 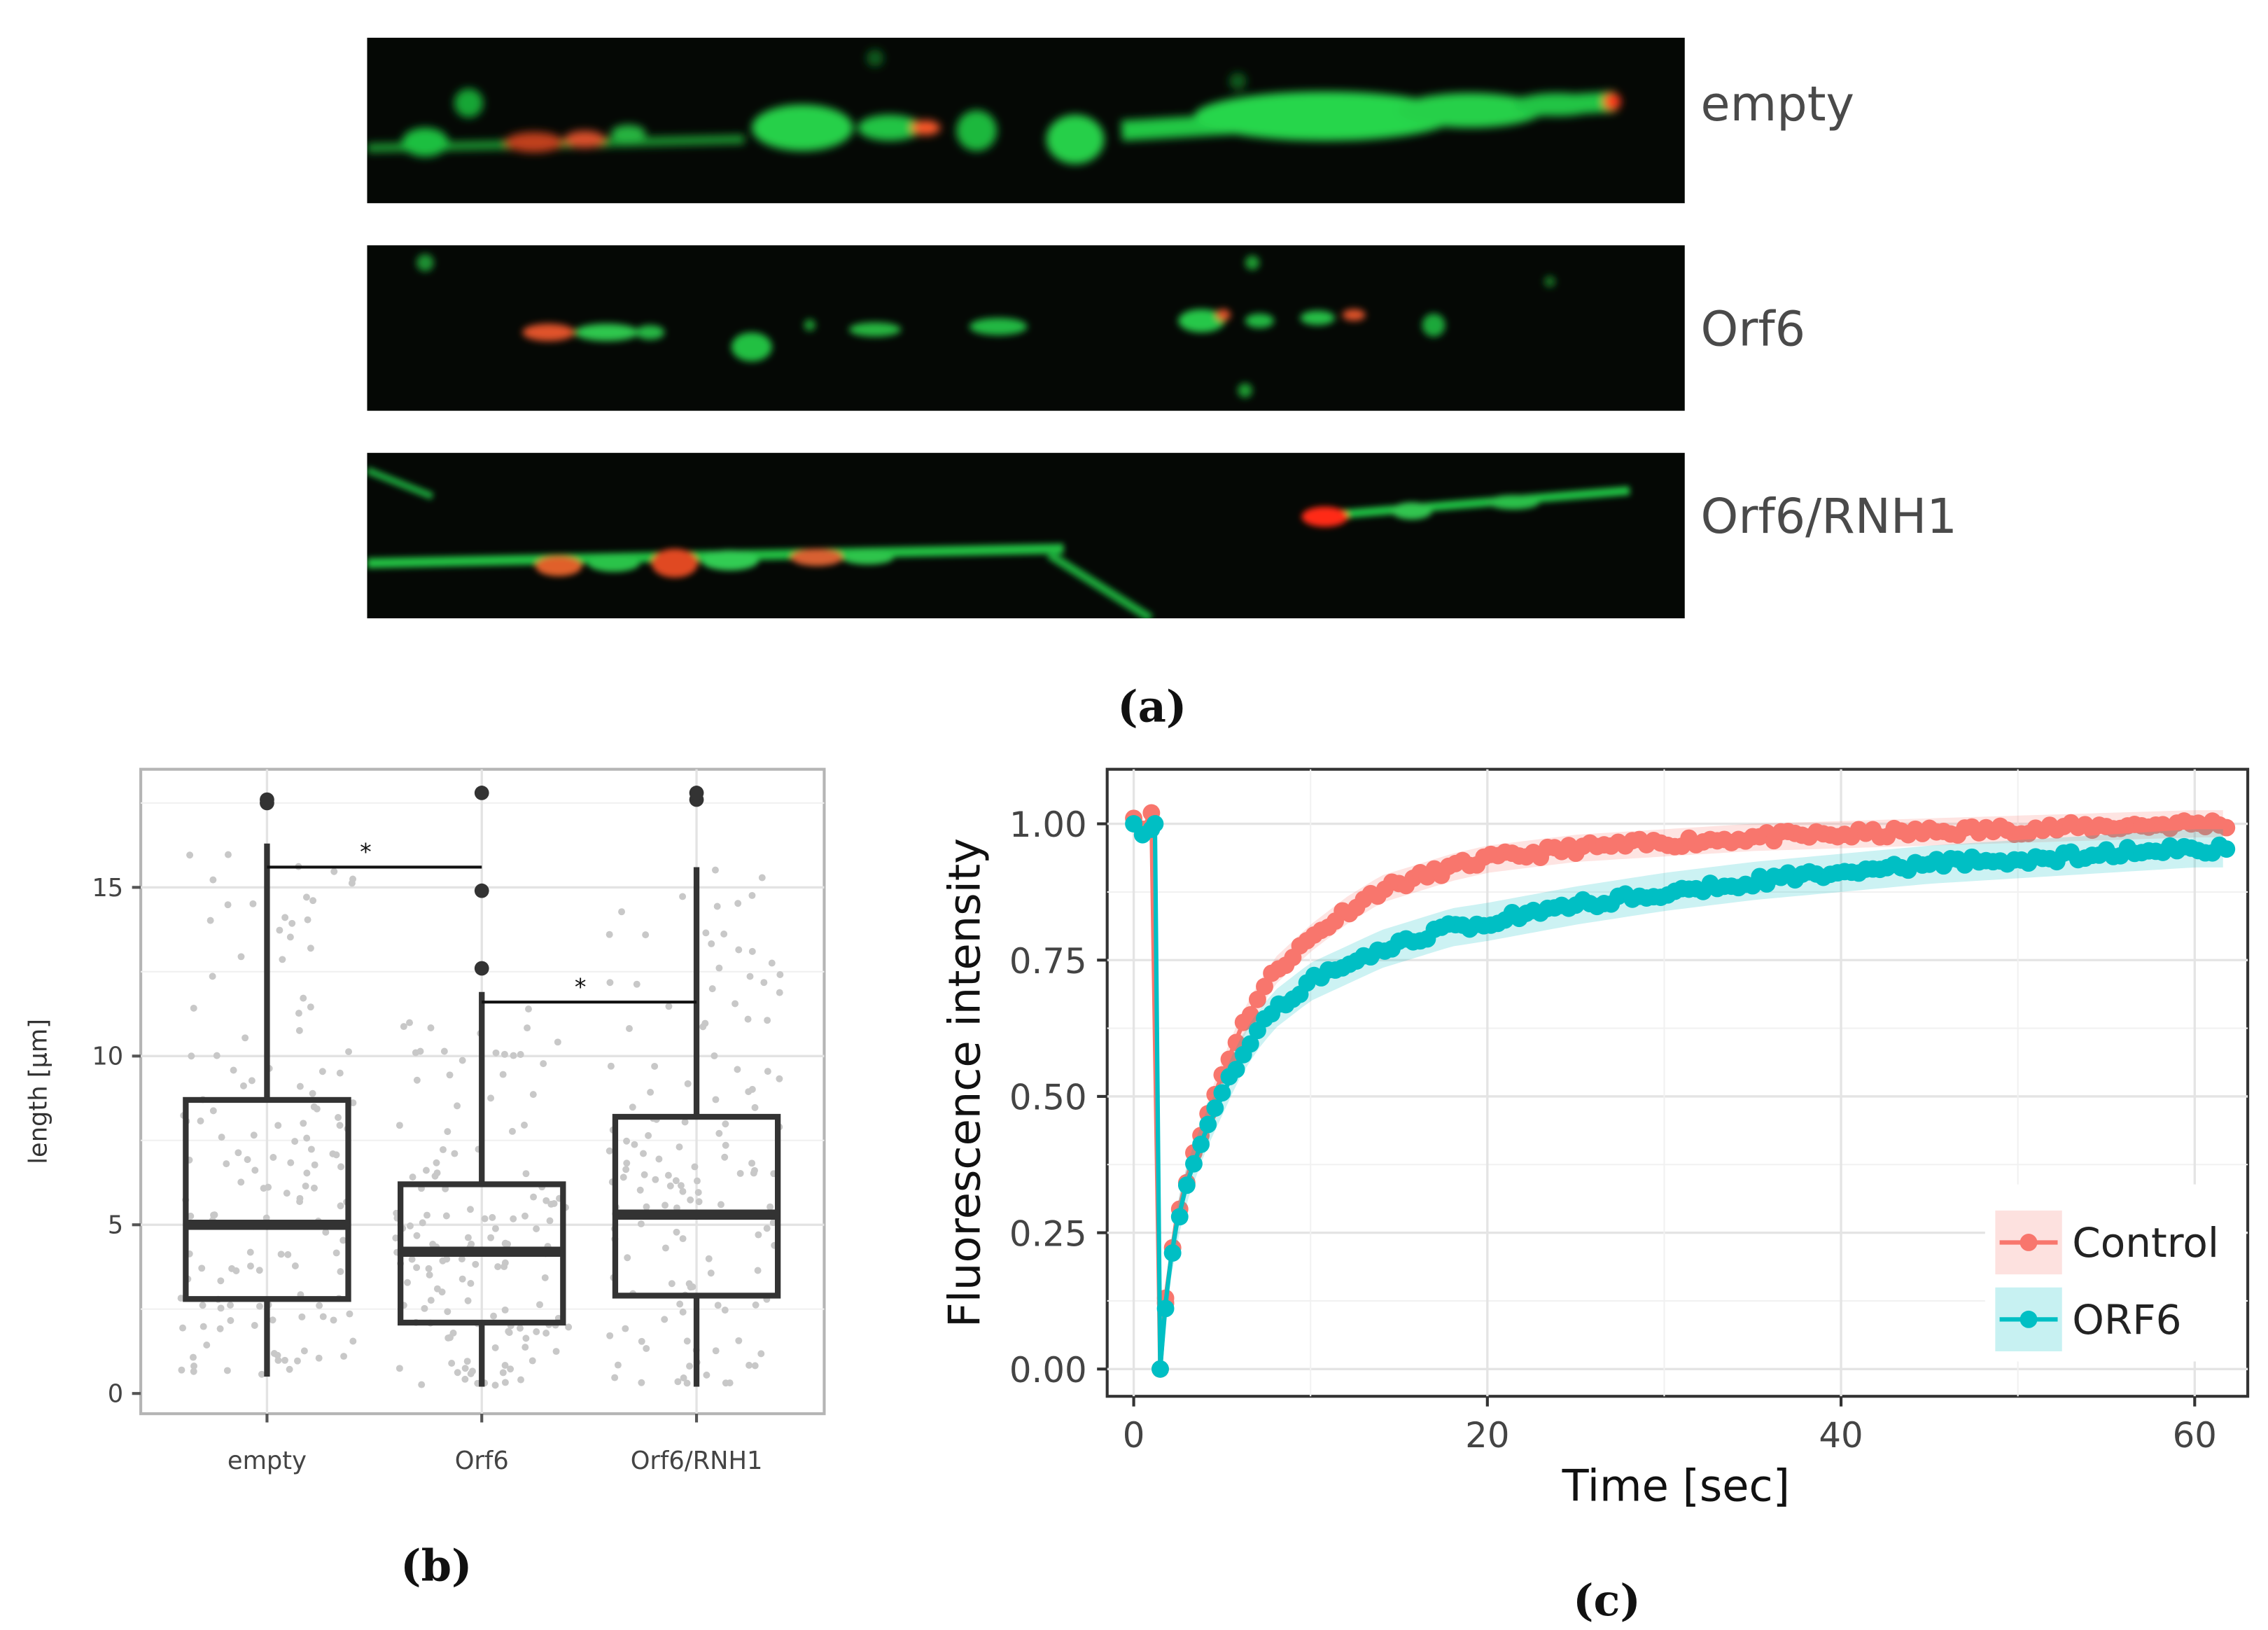 What do you see at coordinates (697, 1461) in the screenshot?
I see `x-tick-label: Orf6/RNH1` at bounding box center [697, 1461].